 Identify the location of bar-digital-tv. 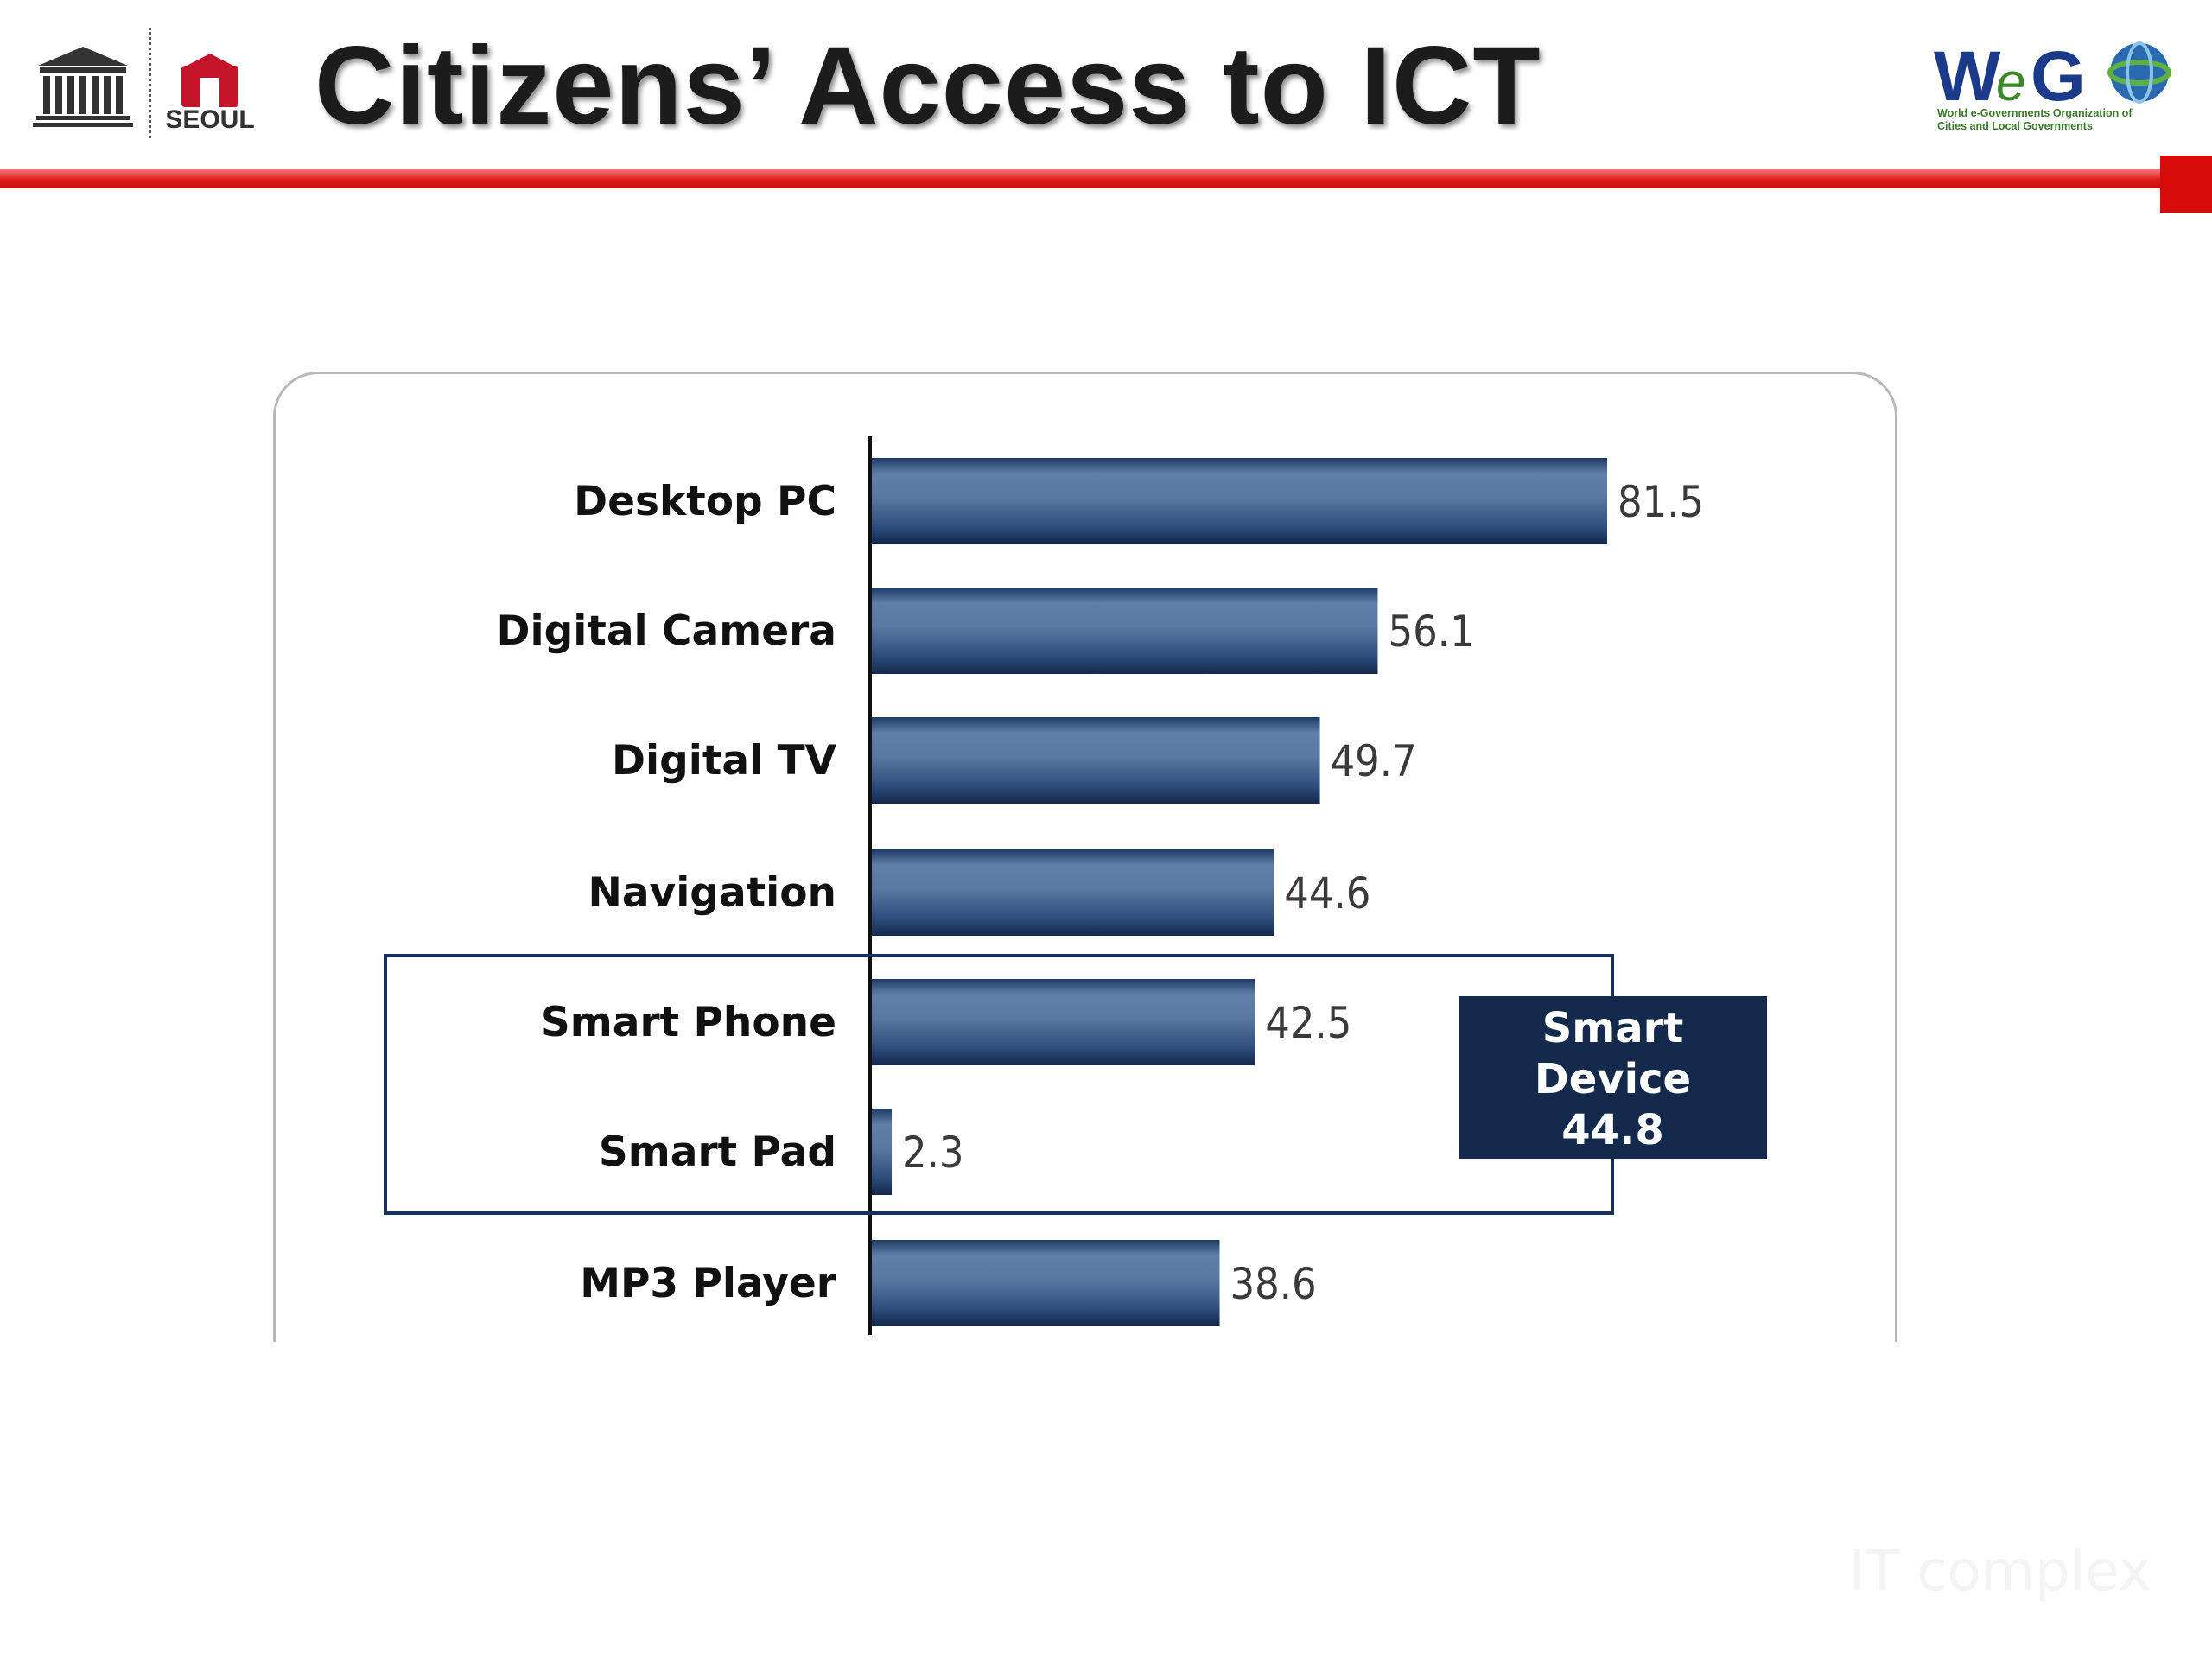
(1095, 760).